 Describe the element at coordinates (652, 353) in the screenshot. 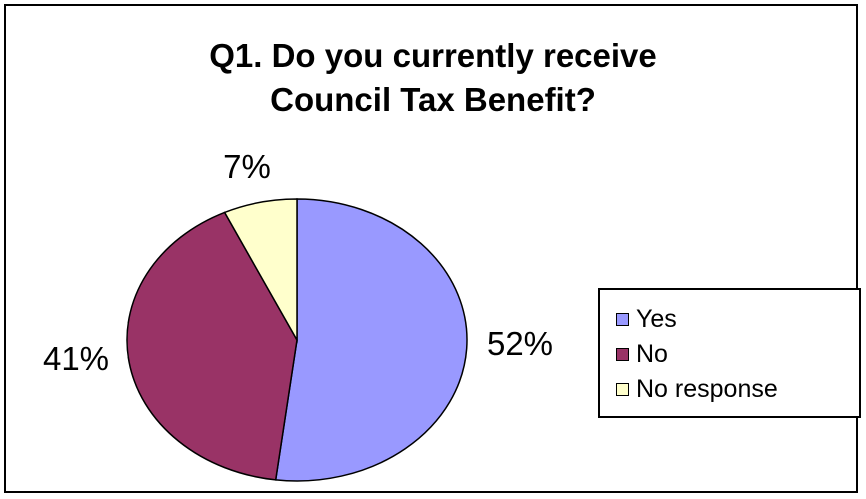

I see `legend-label-no: No` at that location.